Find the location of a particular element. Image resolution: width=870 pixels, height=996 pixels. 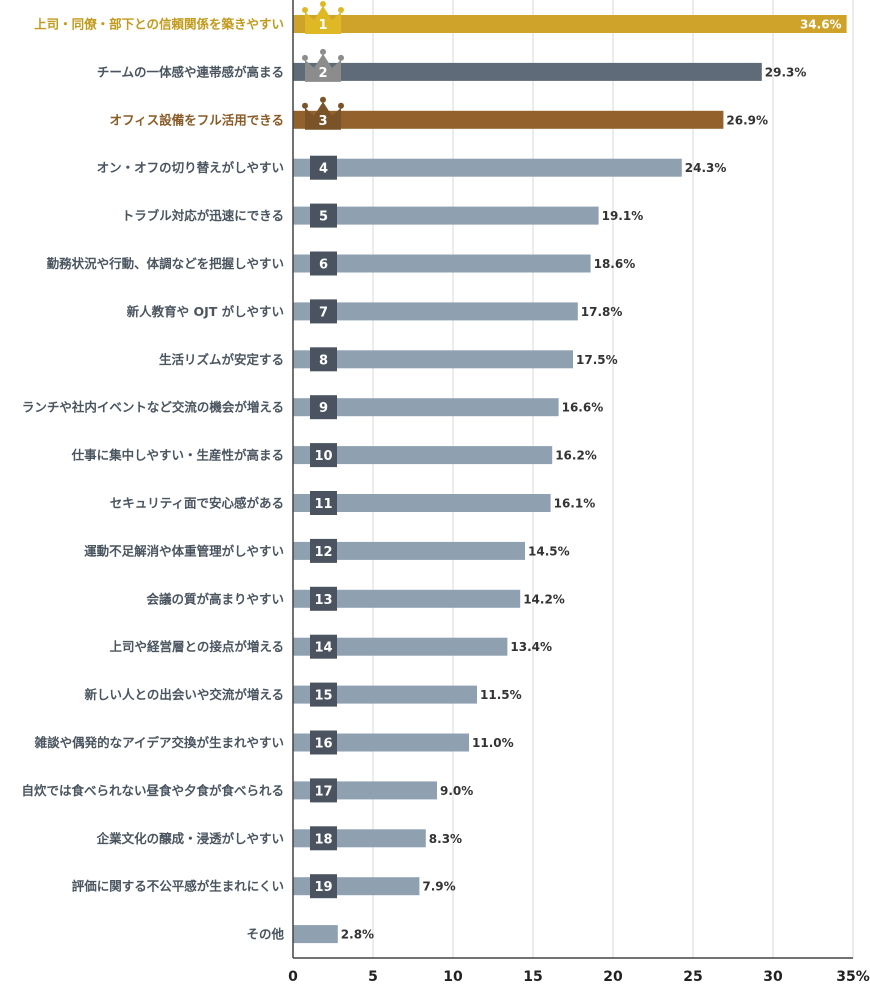

value-label: 9.0% is located at coordinates (456, 791).